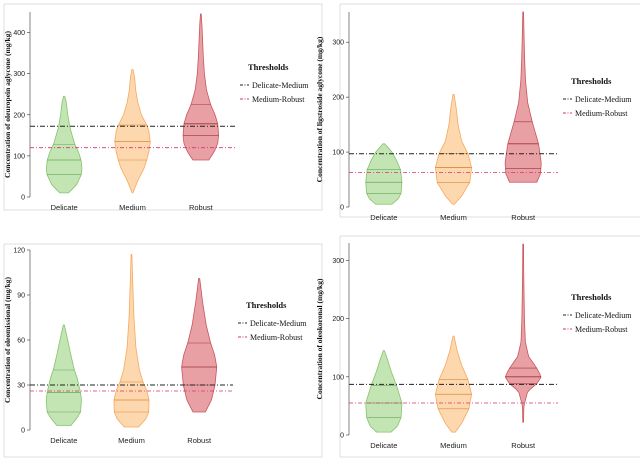 The image size is (640, 459). Describe the element at coordinates (21, 296) in the screenshot. I see `y-tick-label: 90` at that location.